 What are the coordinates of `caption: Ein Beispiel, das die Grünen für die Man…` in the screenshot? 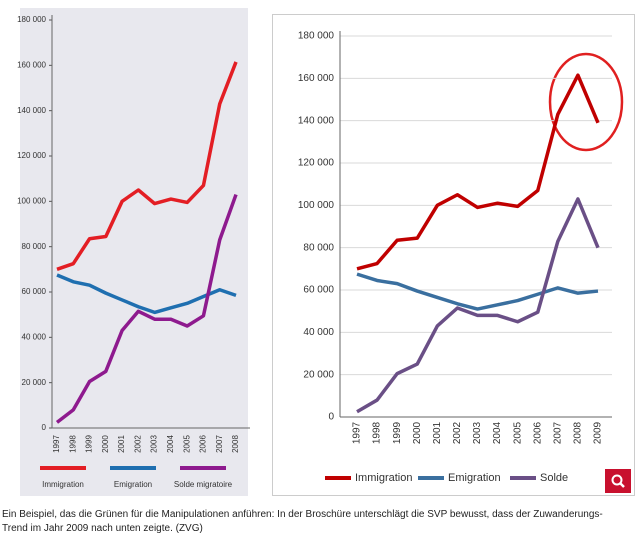 It's located at (302, 521).